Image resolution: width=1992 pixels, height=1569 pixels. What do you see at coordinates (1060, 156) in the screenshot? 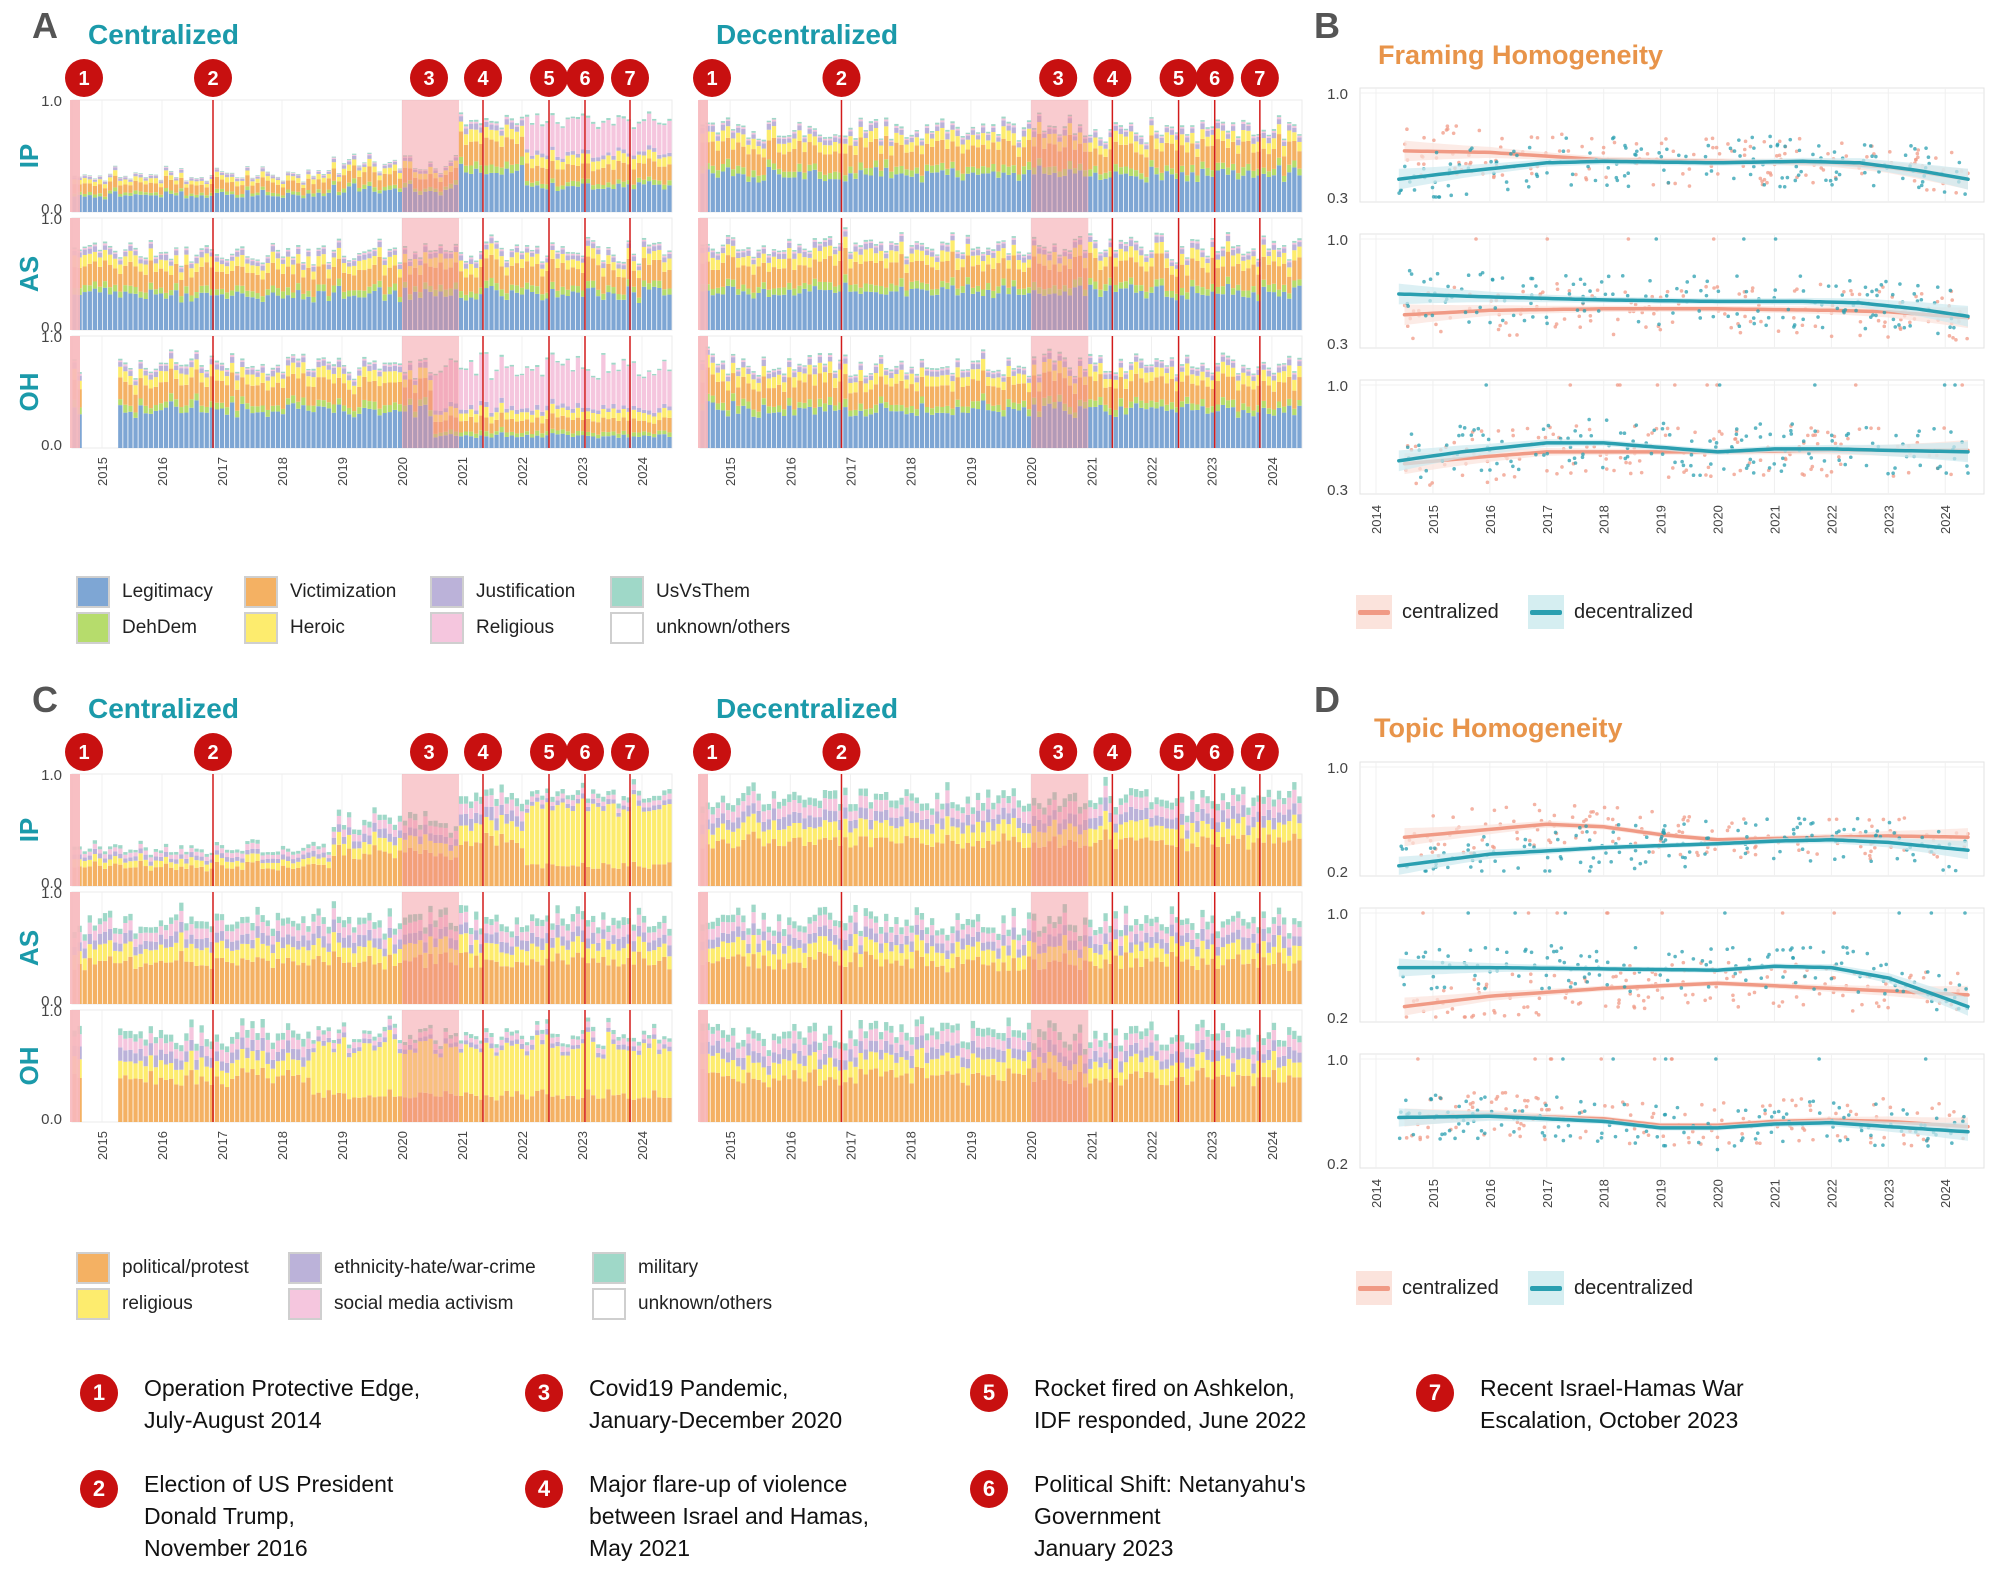
I see `highlight-covid` at bounding box center [1060, 156].